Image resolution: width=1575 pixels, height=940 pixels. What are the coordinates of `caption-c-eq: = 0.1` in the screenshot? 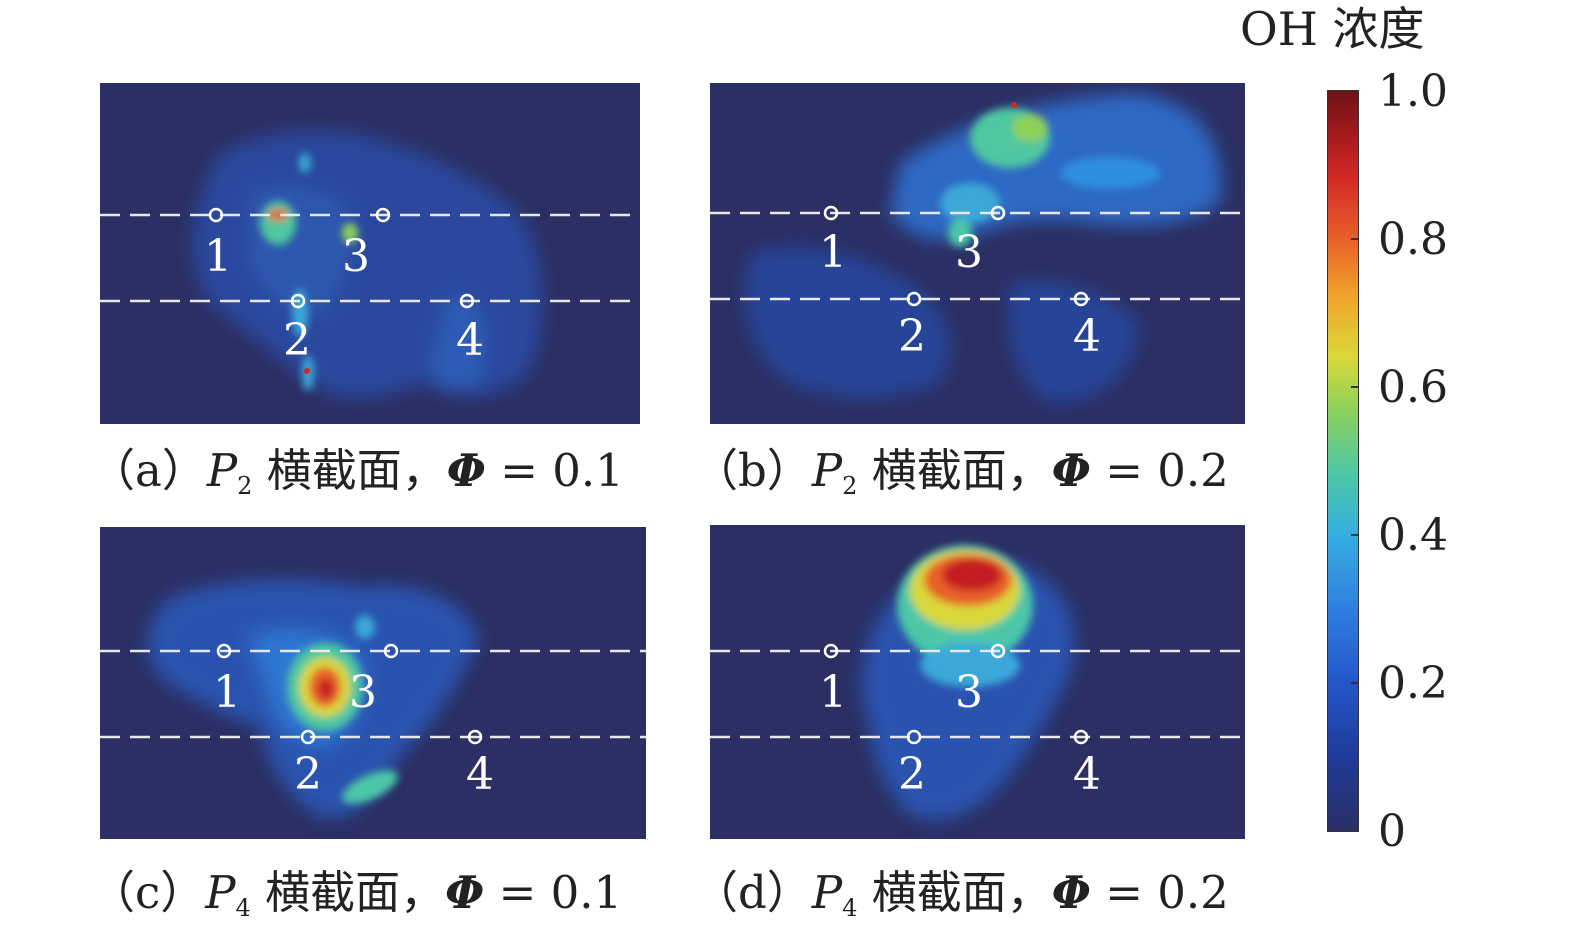 It's located at (553, 892).